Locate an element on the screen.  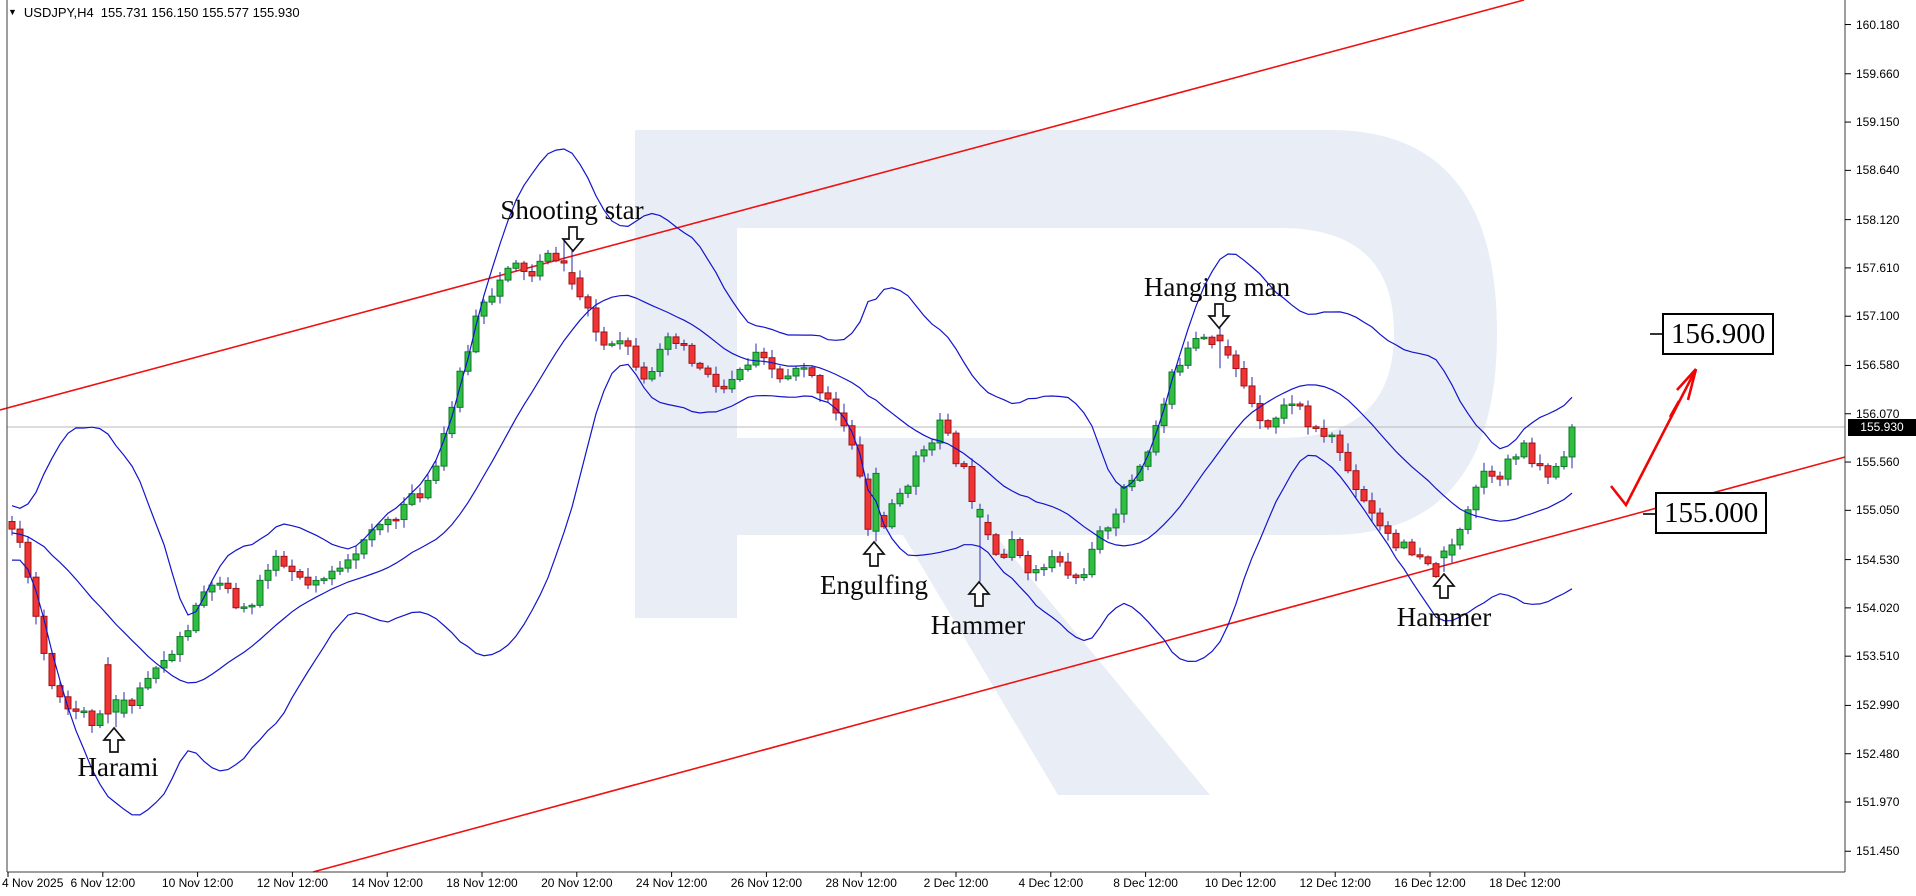
symbol-period-label: USDJPY,H4 is located at coordinates (58, 12).